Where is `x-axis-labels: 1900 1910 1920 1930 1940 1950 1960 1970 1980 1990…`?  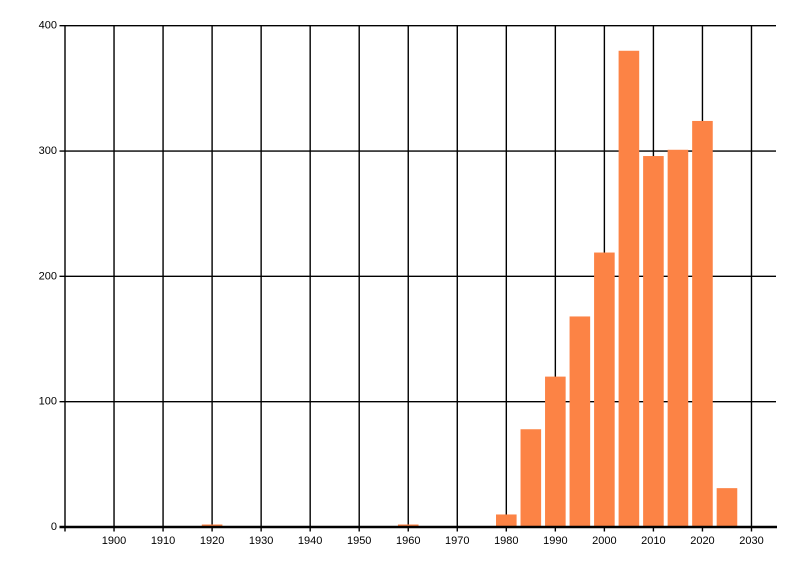
x-axis-labels: 1900 1910 1920 1930 1940 1950 1960 1970 1980 1990… is located at coordinates (433, 541).